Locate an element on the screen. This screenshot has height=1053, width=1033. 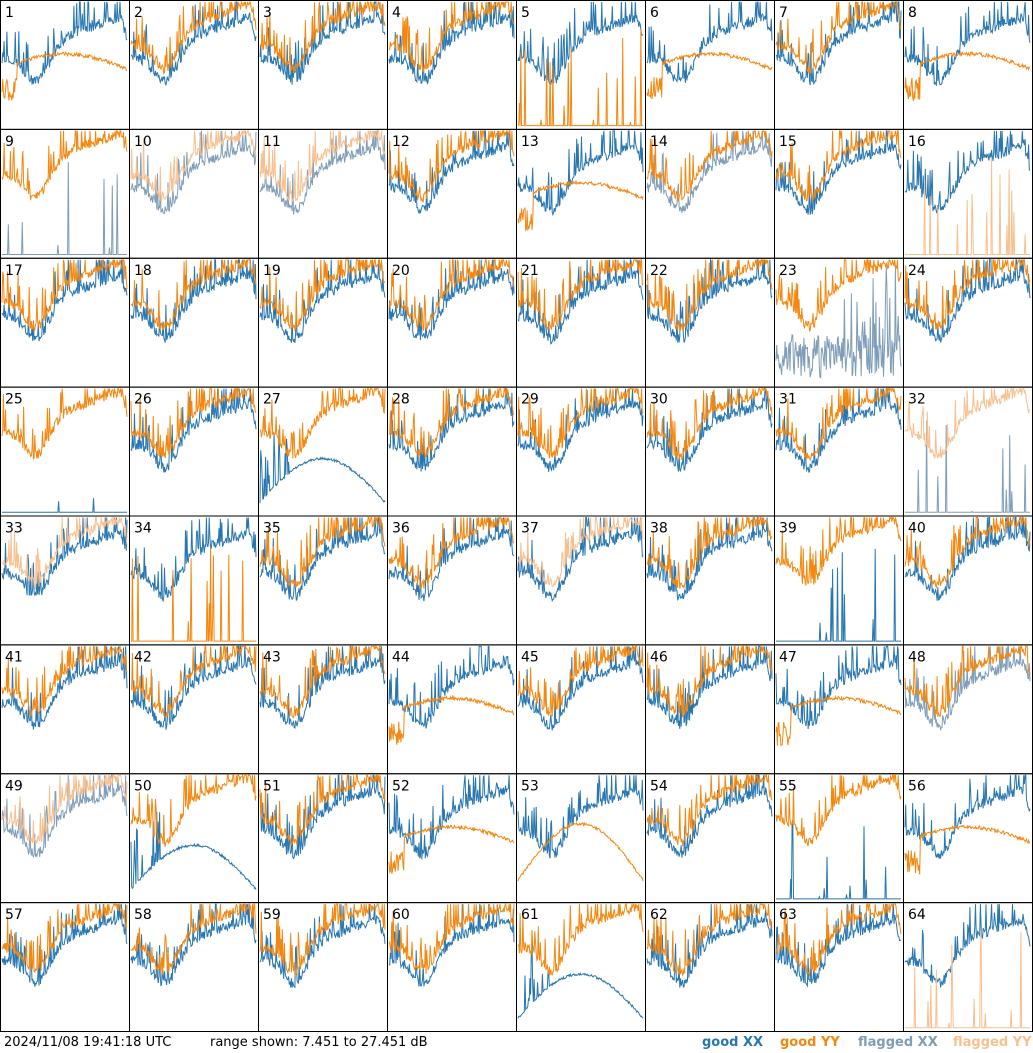
panel-5-yy-line is located at coordinates (580, 78).